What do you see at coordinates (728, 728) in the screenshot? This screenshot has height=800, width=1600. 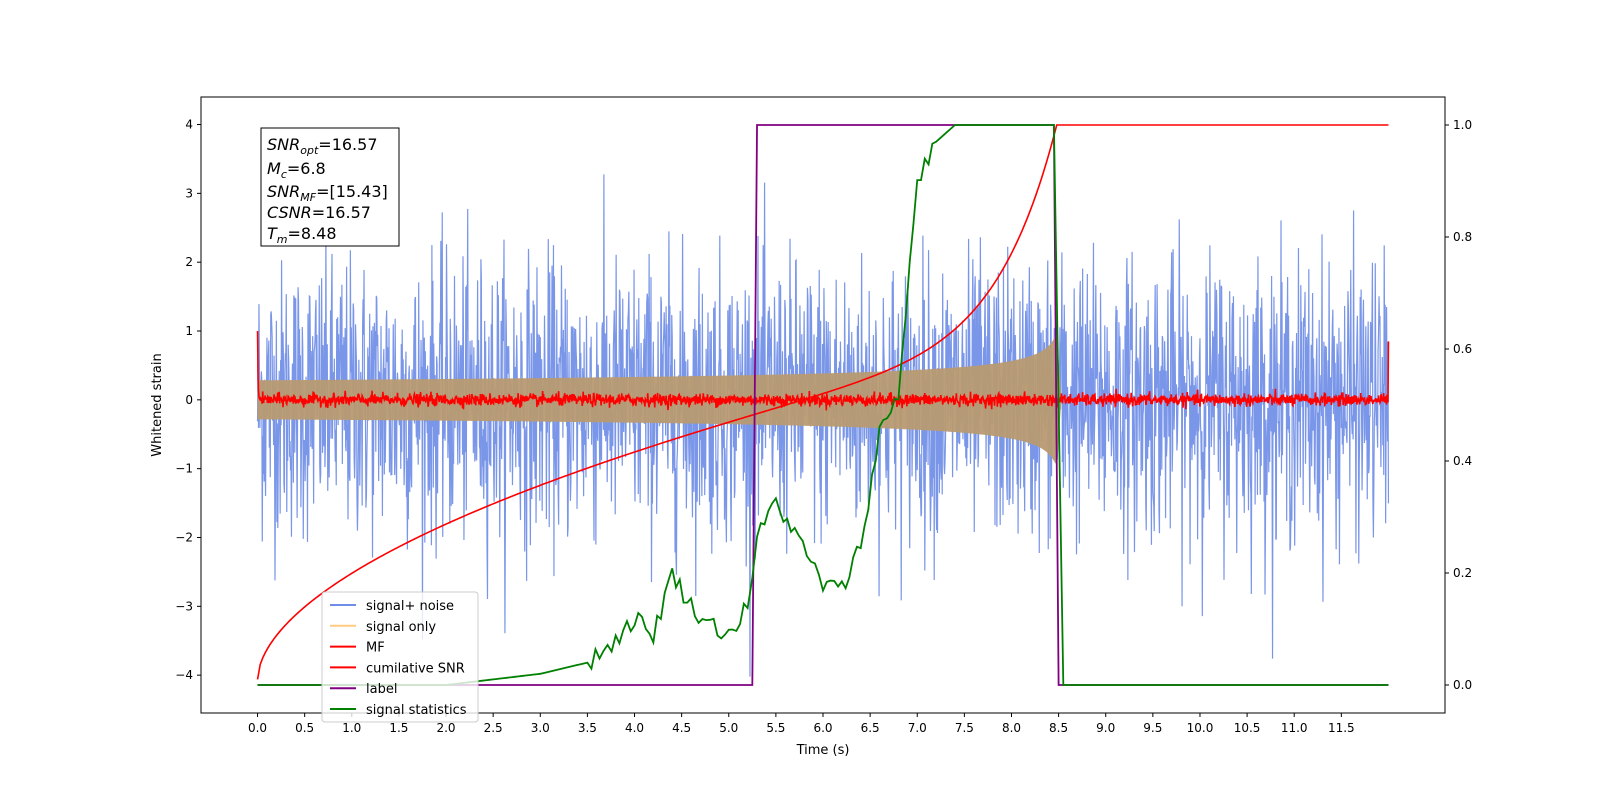 I see `x-tick-label: 5.0` at bounding box center [728, 728].